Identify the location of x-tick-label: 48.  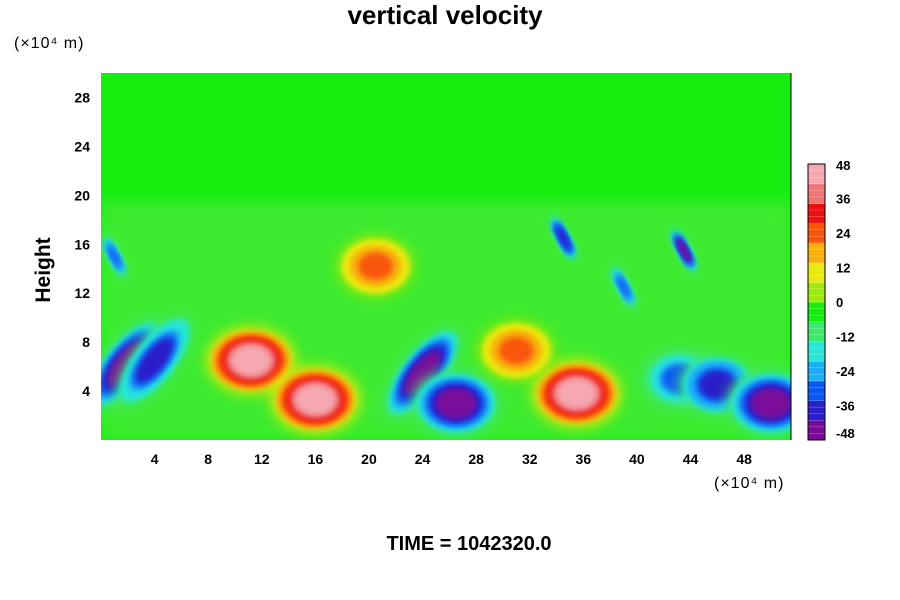
(744, 459).